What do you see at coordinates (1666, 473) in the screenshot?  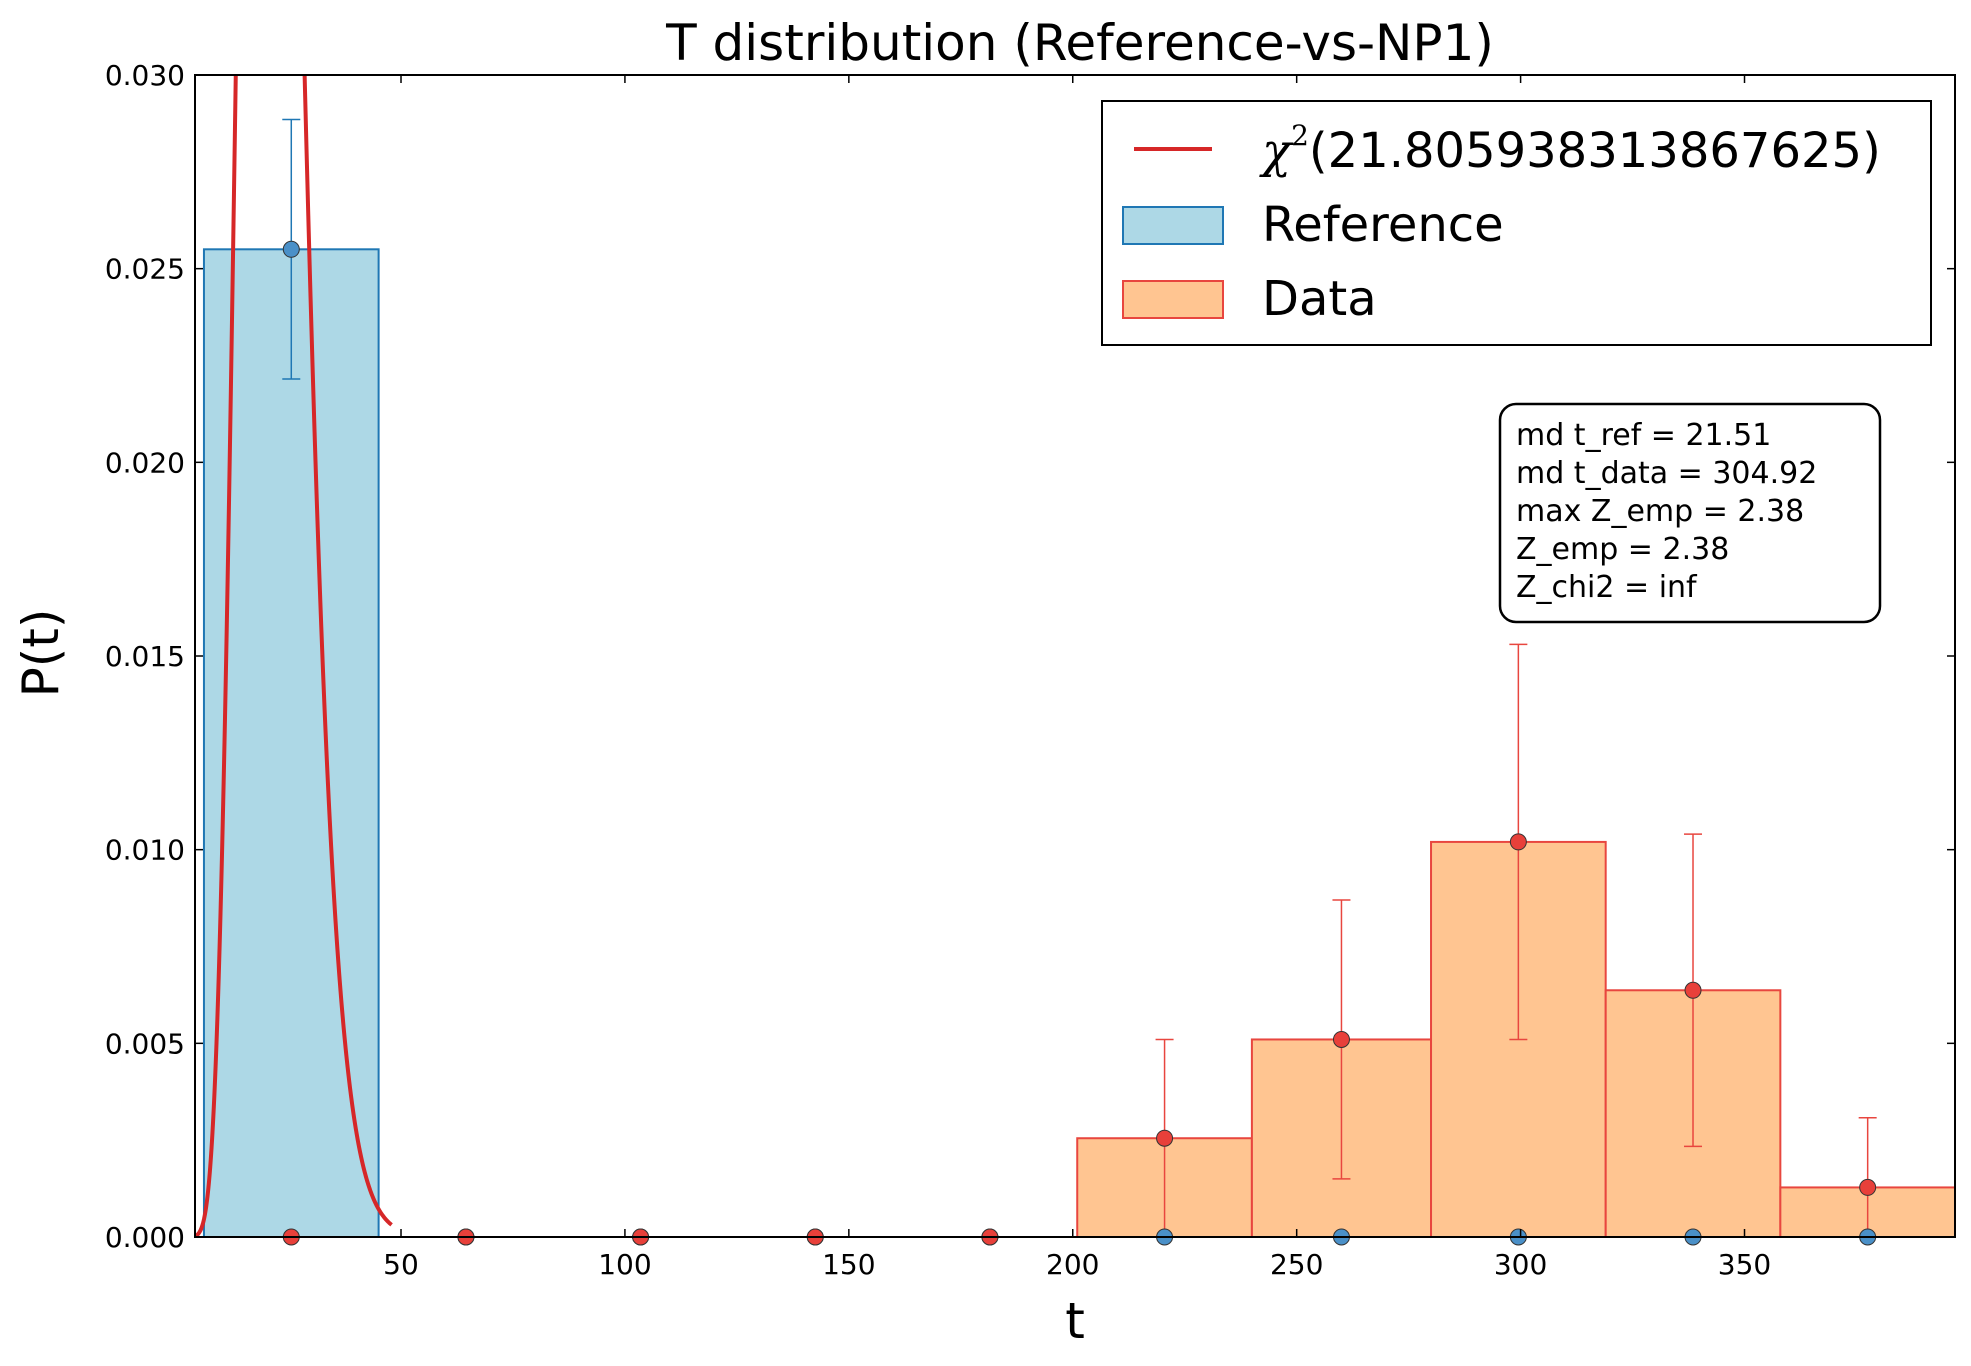 I see `stats-md-t-data: md t_data = 304.92` at bounding box center [1666, 473].